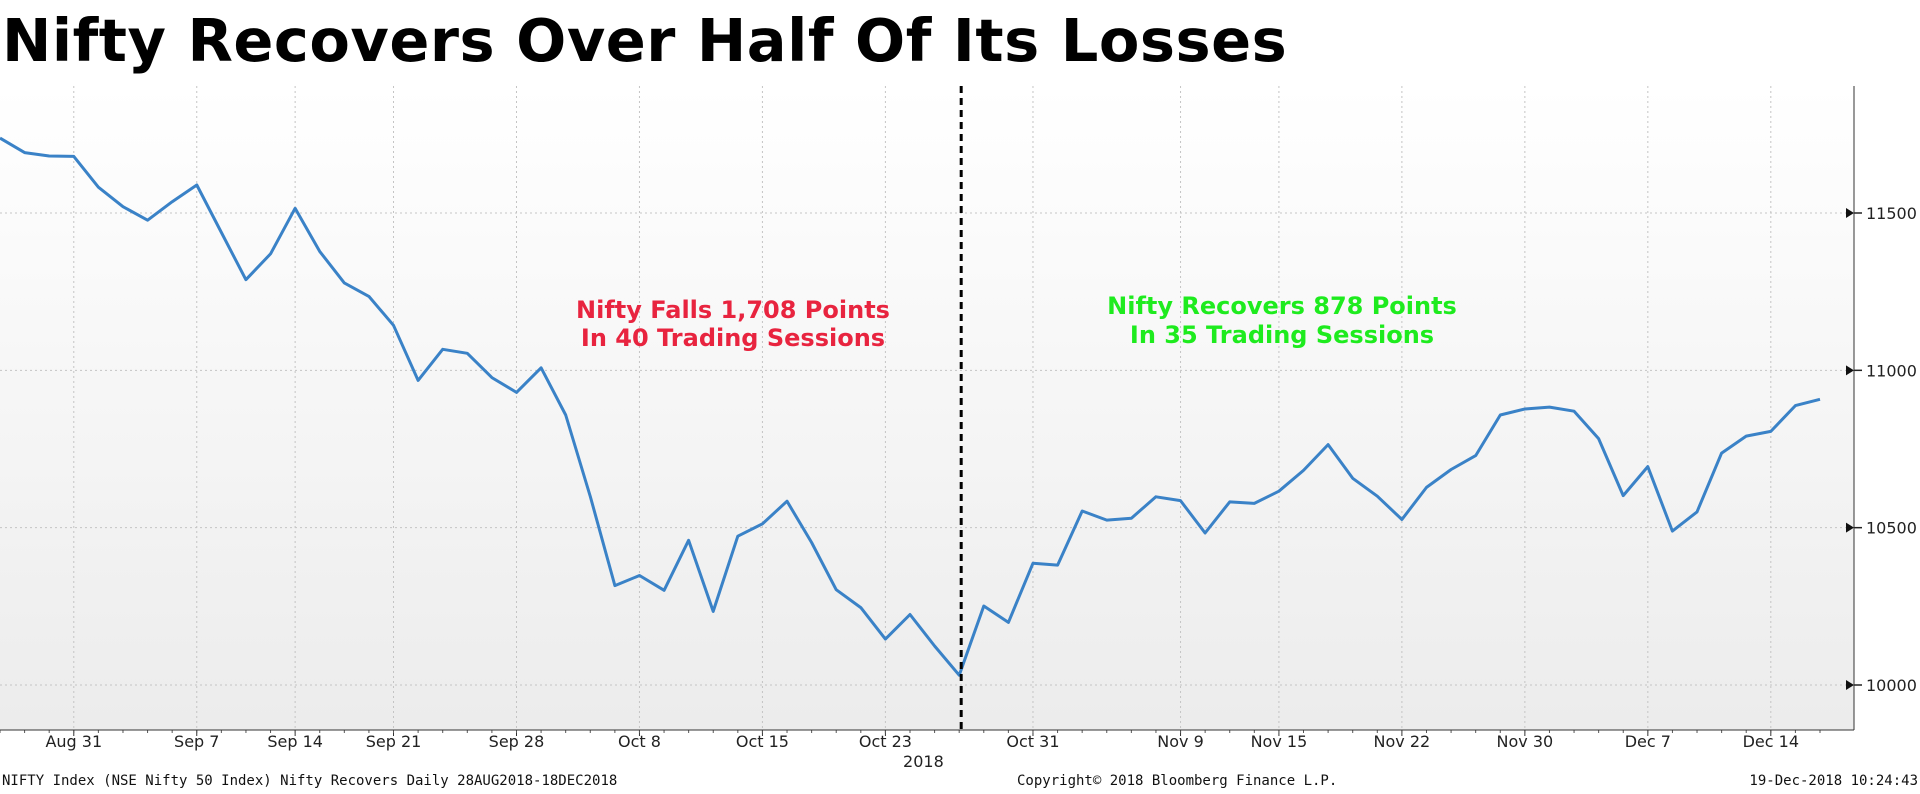 Image resolution: width=1920 pixels, height=794 pixels. Describe the element at coordinates (1282, 335) in the screenshot. I see `annotation-line-2: In 35 Trading Sessions` at that location.